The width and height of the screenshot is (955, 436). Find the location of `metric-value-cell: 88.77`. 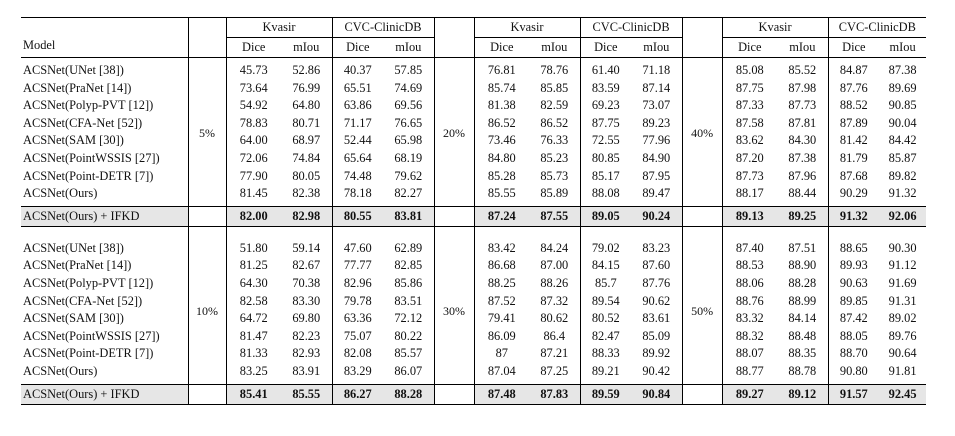

metric-value-cell: 88.77 is located at coordinates (749, 373).